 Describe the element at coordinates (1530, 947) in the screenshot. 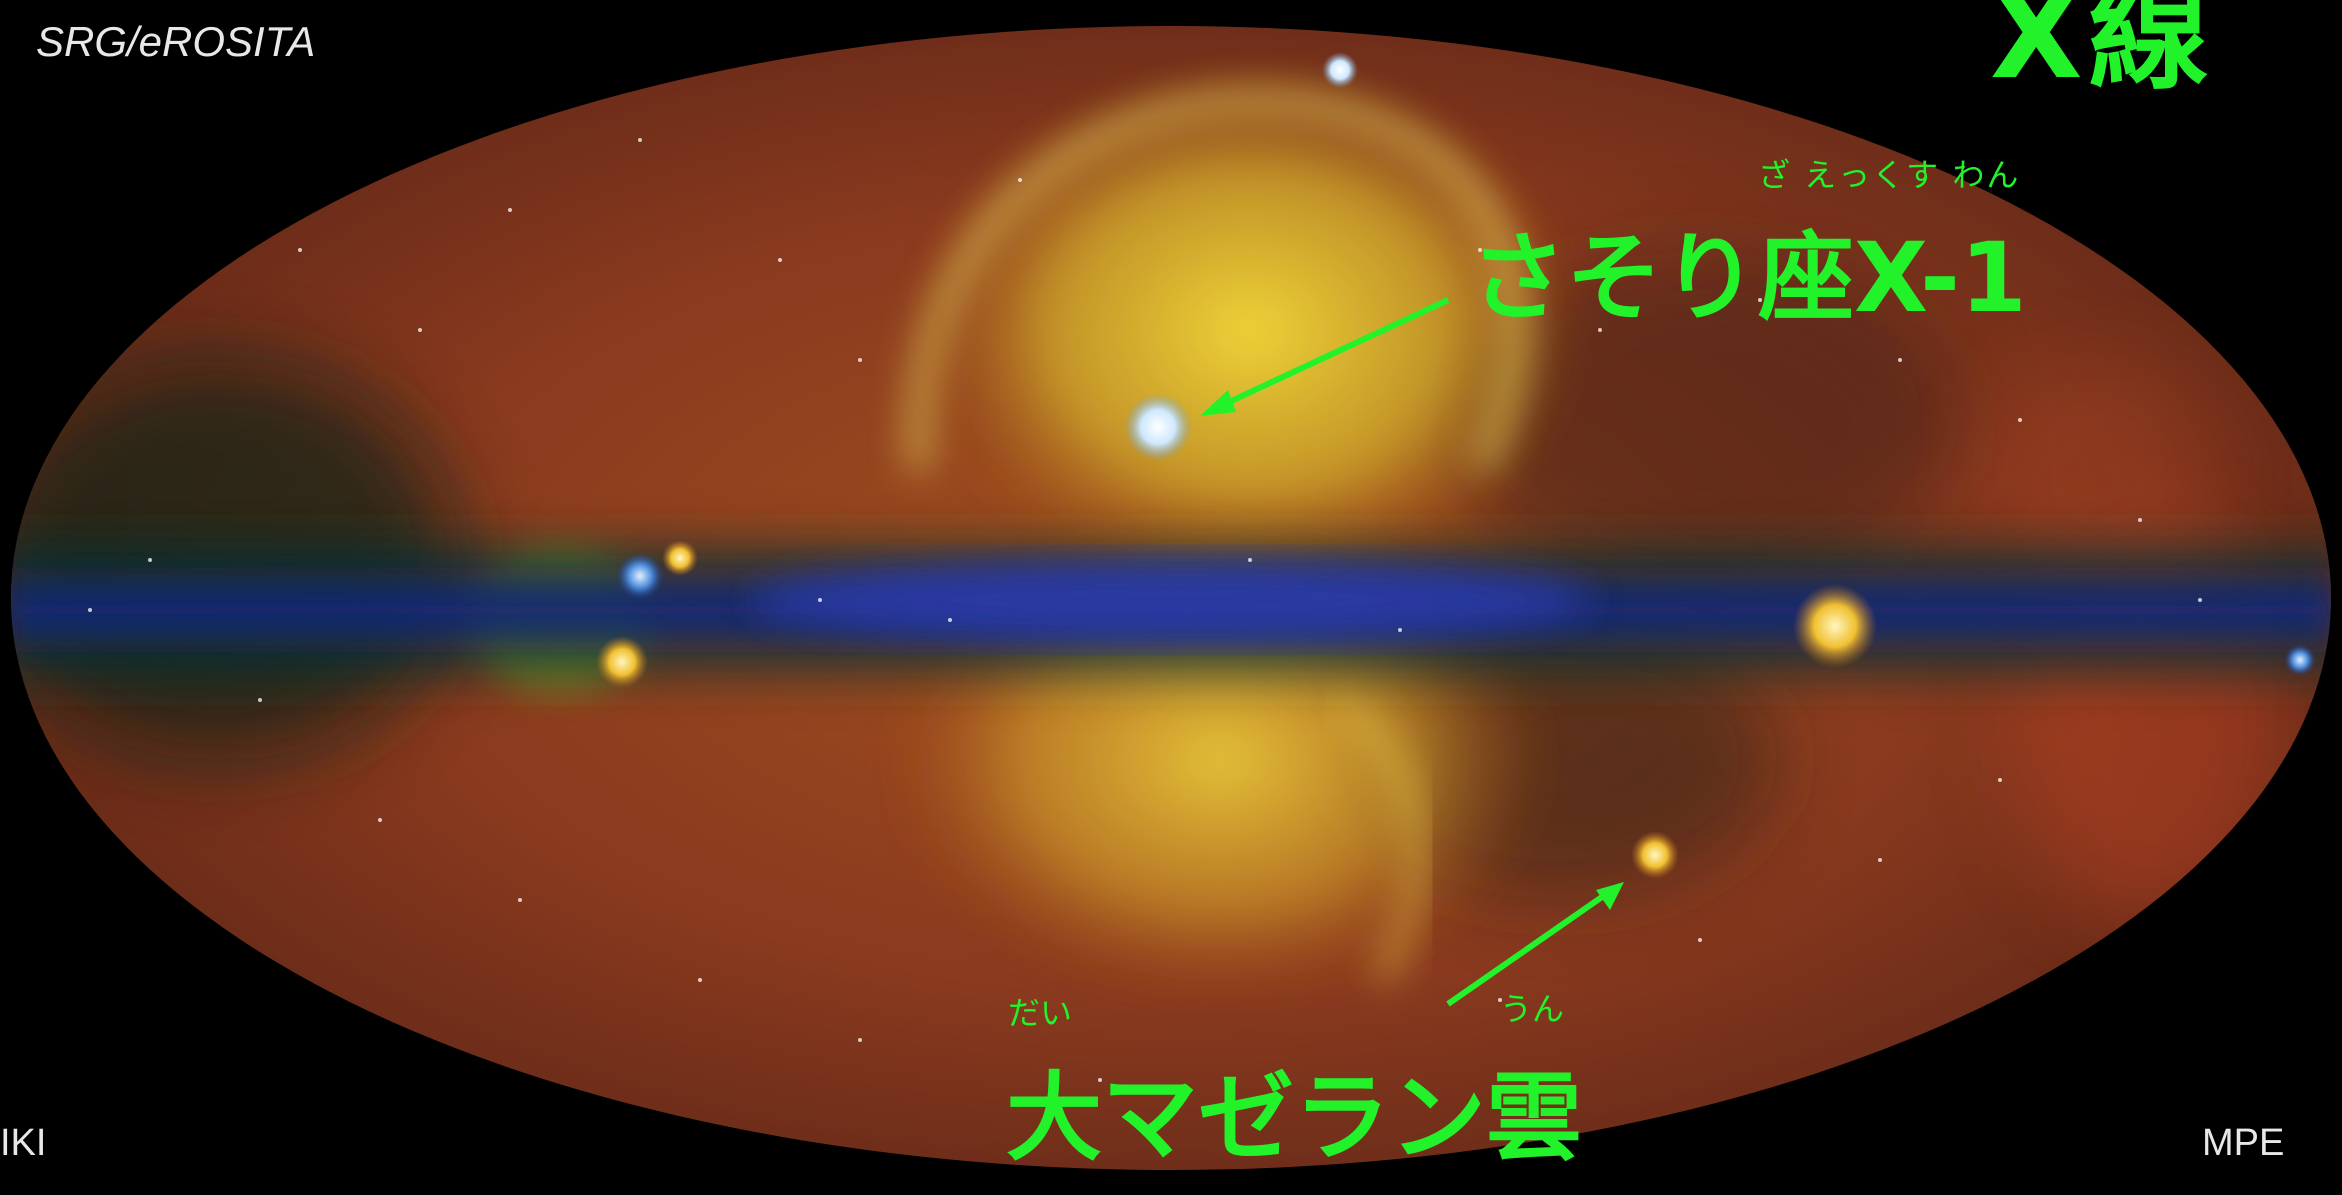

I see `lmc-arrow` at that location.